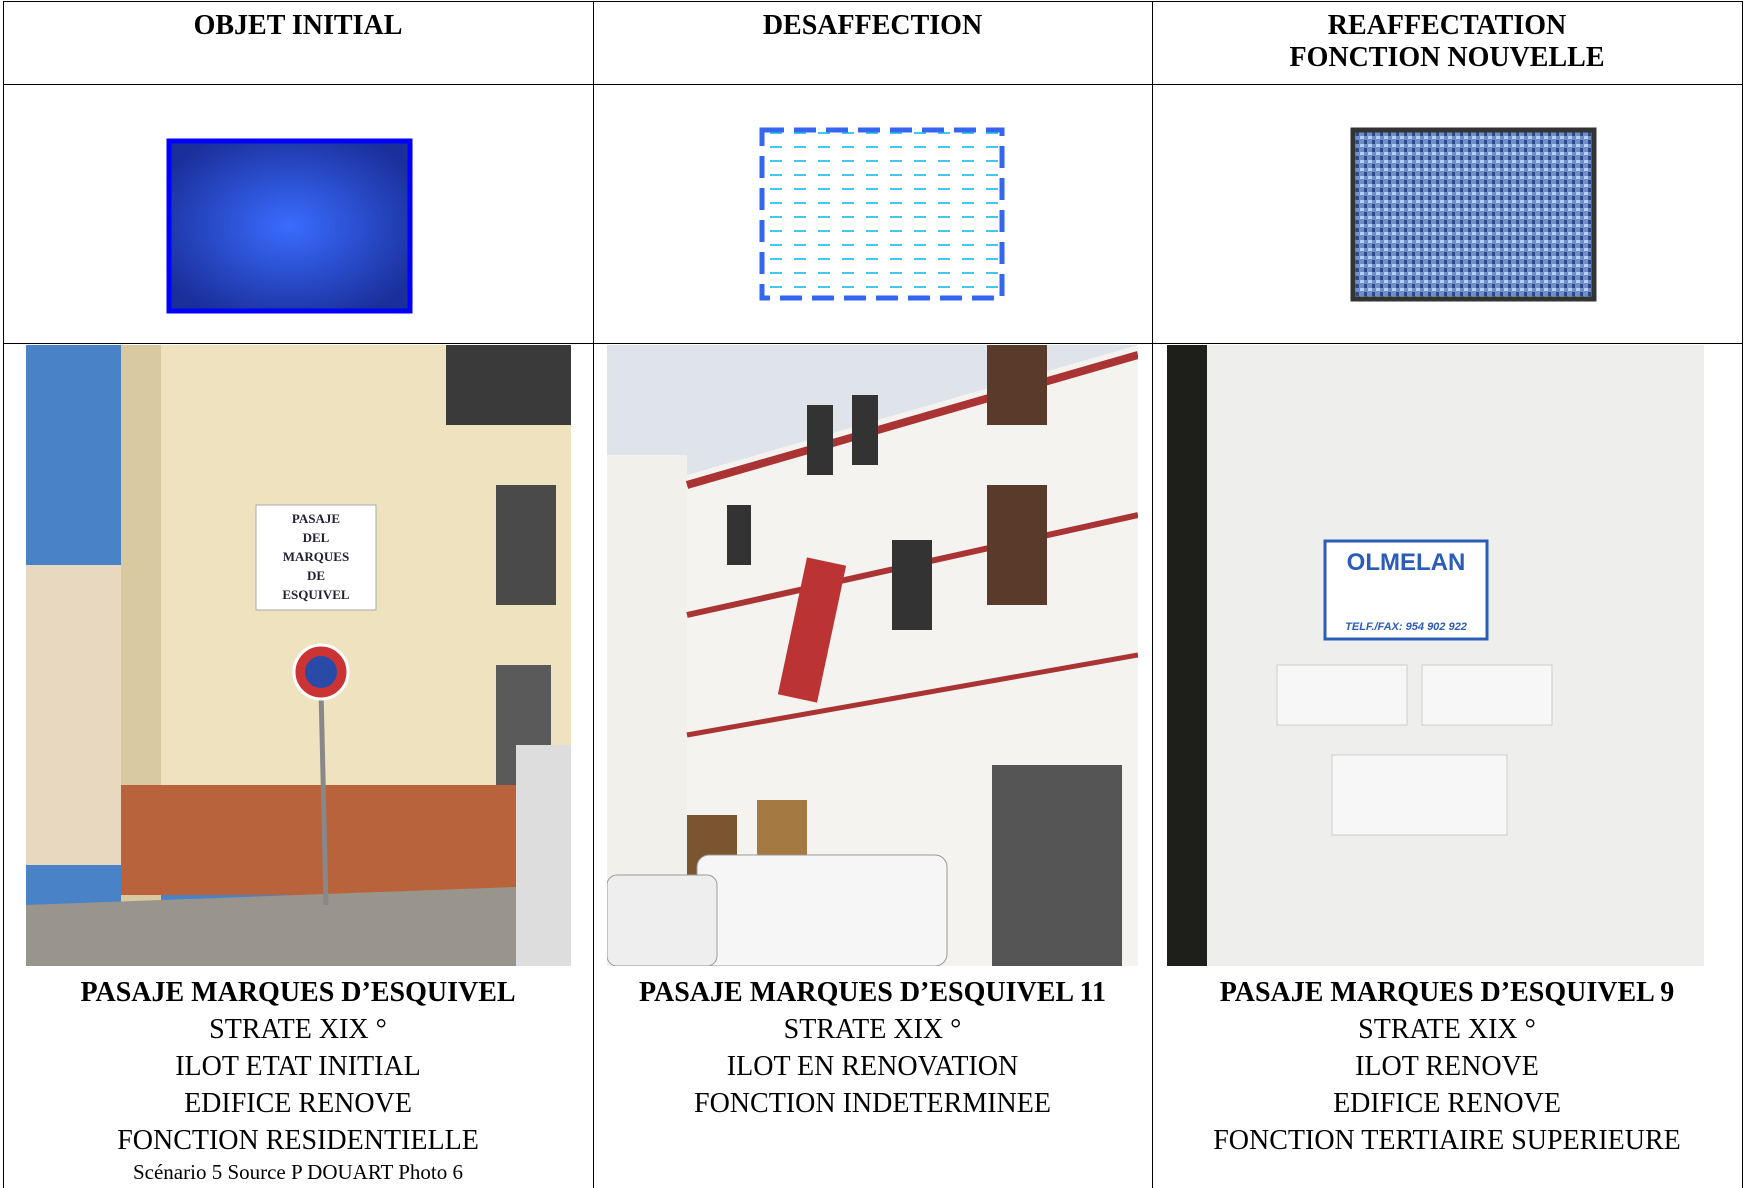 This screenshot has height=1188, width=1746. What do you see at coordinates (1447, 57) in the screenshot?
I see `header-line: FONCTION NOUVELLE` at bounding box center [1447, 57].